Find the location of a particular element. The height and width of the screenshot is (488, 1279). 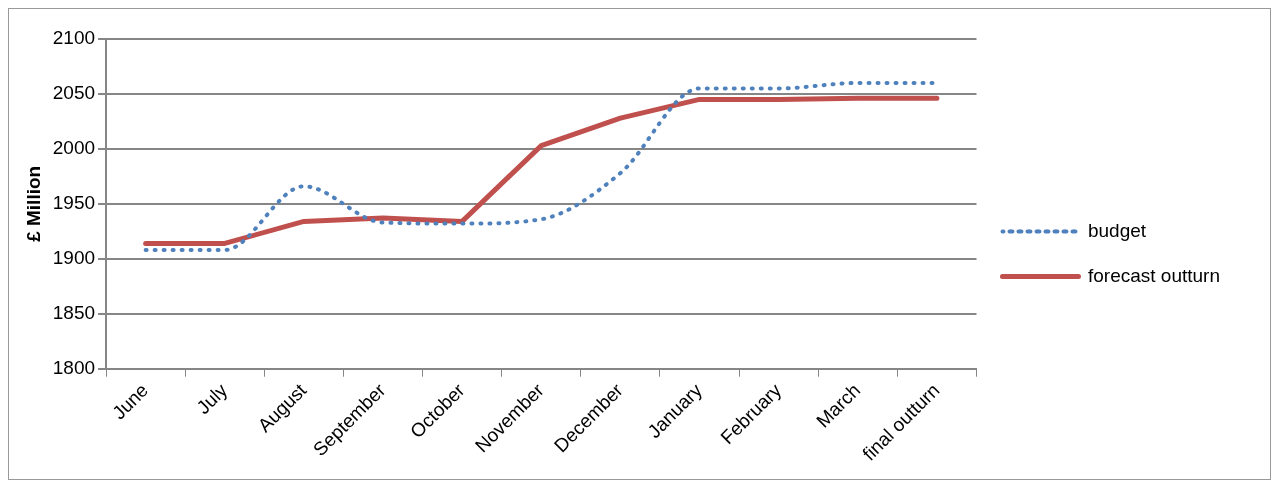

y-tick-label: 1850 is located at coordinates (74, 312).